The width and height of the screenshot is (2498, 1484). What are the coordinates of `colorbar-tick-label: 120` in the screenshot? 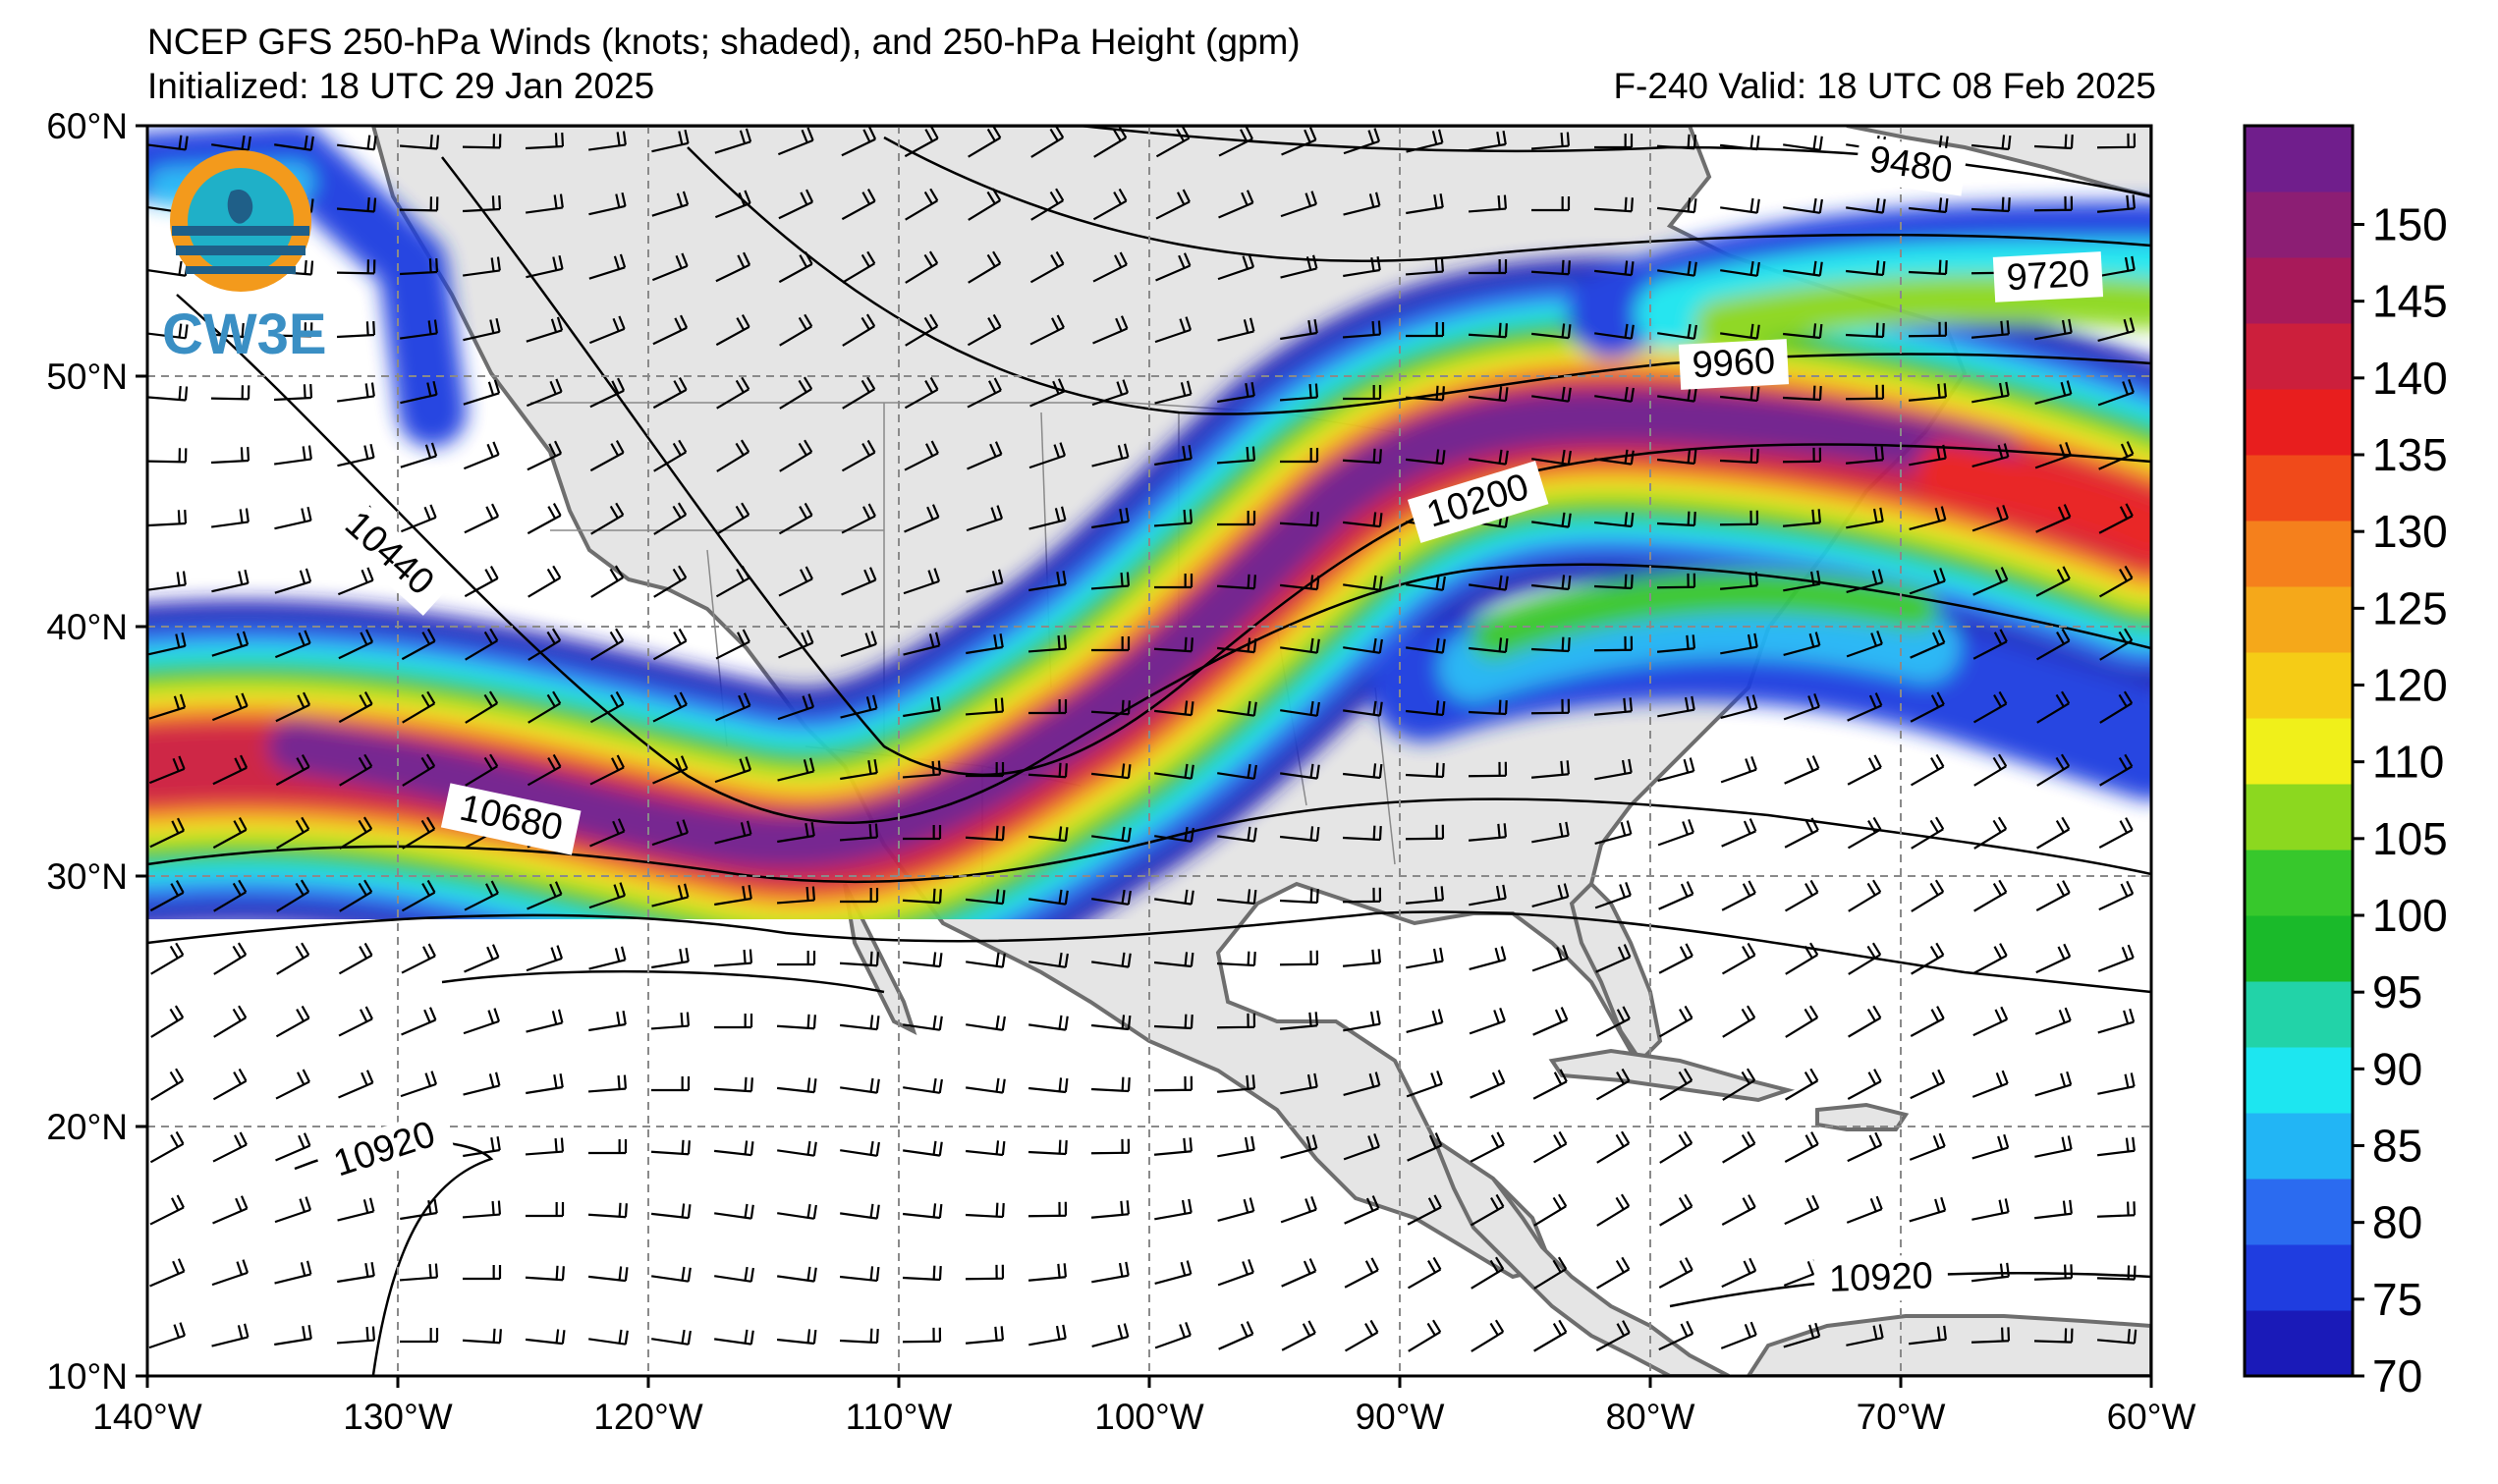 It's located at (2410, 685).